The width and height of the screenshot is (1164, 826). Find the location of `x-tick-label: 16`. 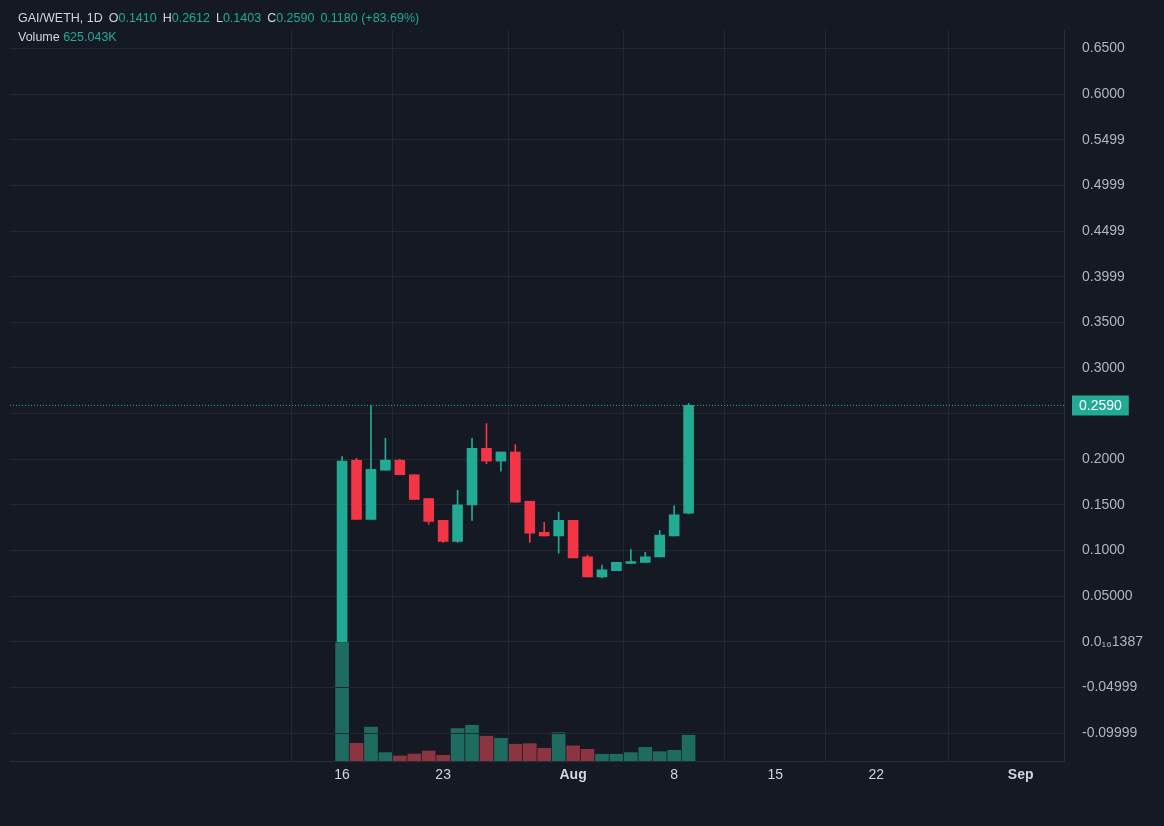

x-tick-label: 16 is located at coordinates (342, 774).